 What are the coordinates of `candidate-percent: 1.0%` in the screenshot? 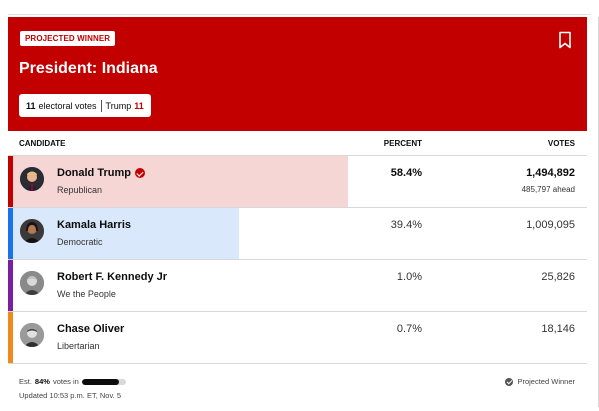 It's located at (409, 277).